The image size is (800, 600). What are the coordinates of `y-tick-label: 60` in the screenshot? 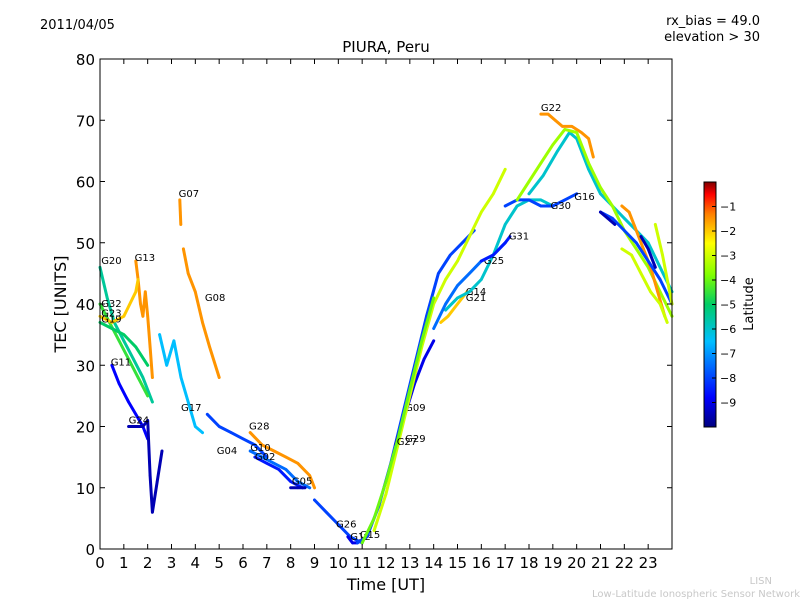 It's located at (85, 183).